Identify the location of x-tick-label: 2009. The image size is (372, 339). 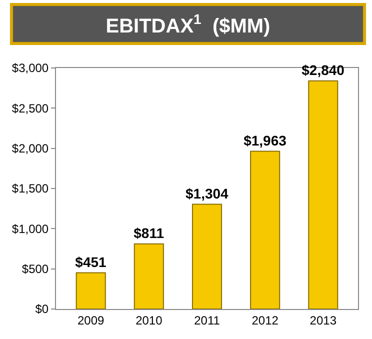
(91, 320).